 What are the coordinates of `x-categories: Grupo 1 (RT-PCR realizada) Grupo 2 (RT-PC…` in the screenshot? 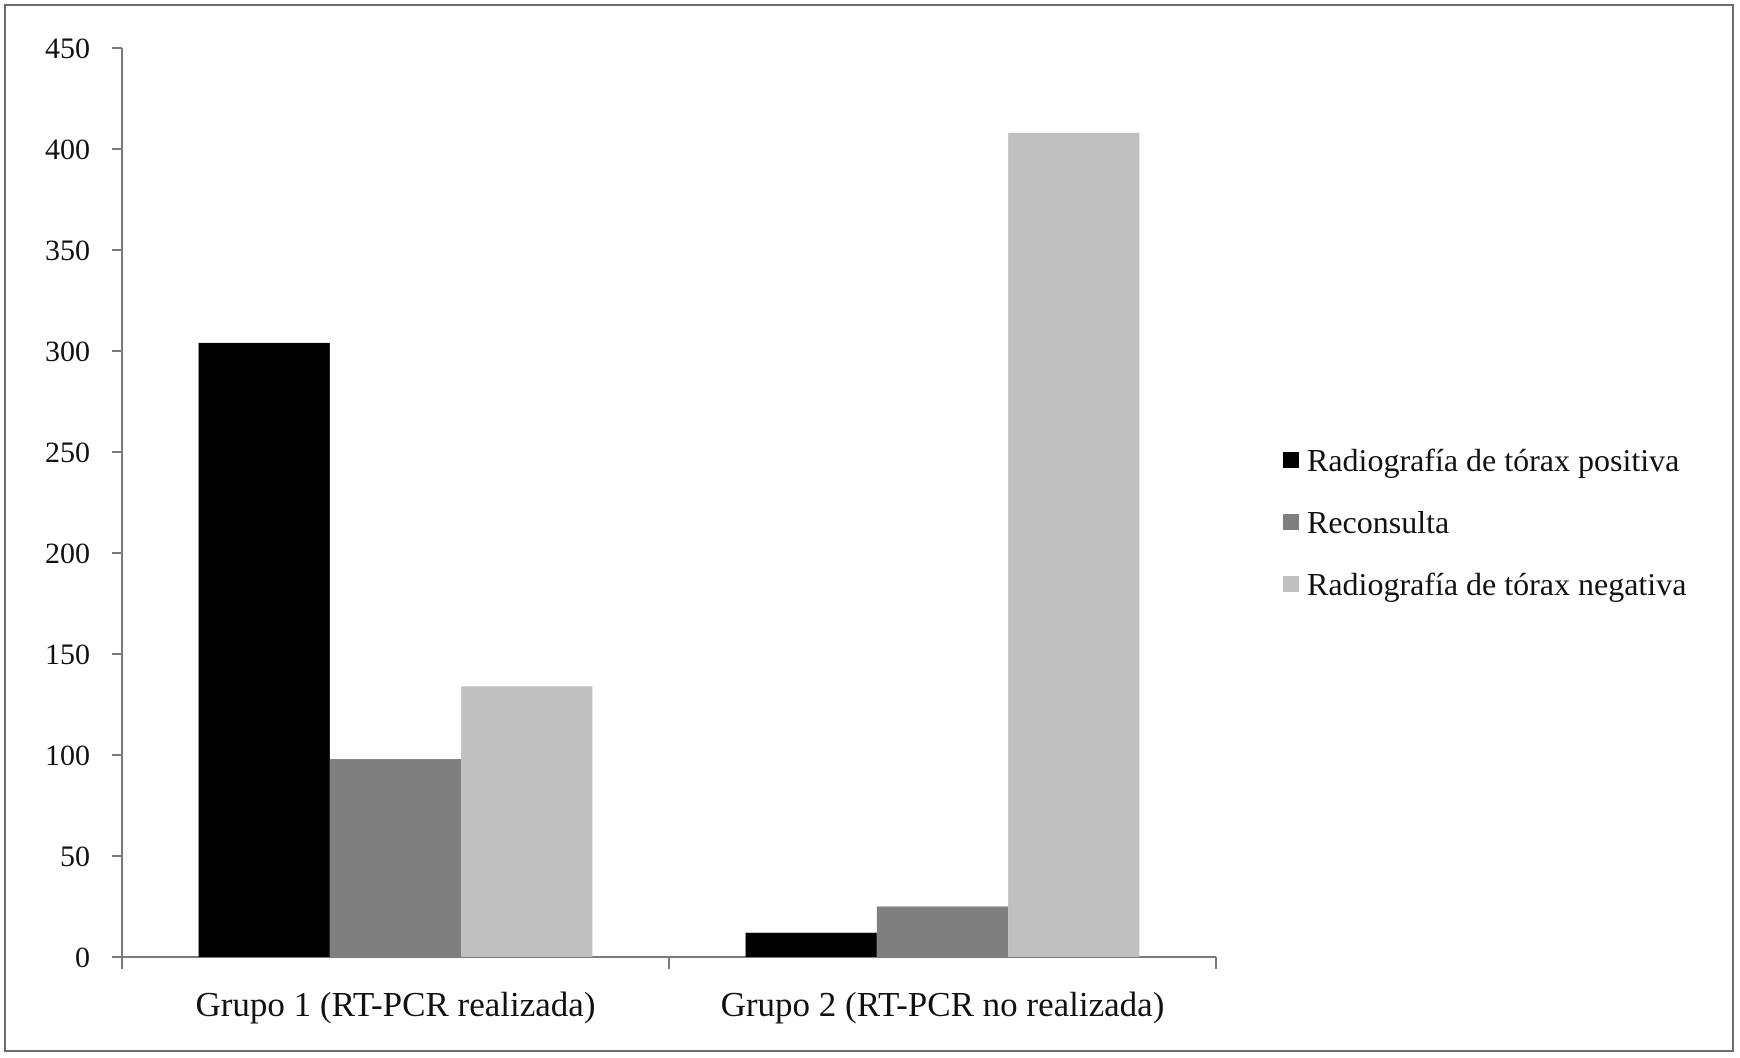 It's located at (680, 1004).